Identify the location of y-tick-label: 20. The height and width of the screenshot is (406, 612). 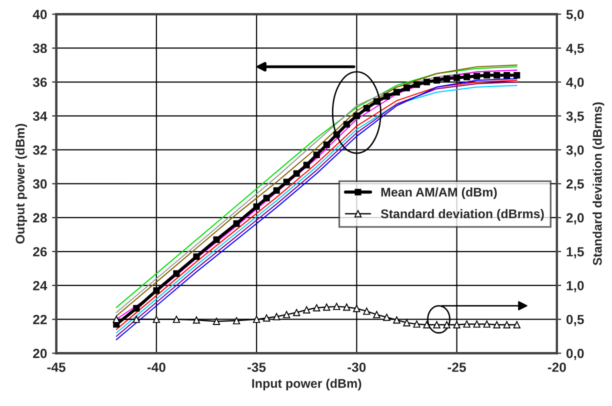
(40, 353).